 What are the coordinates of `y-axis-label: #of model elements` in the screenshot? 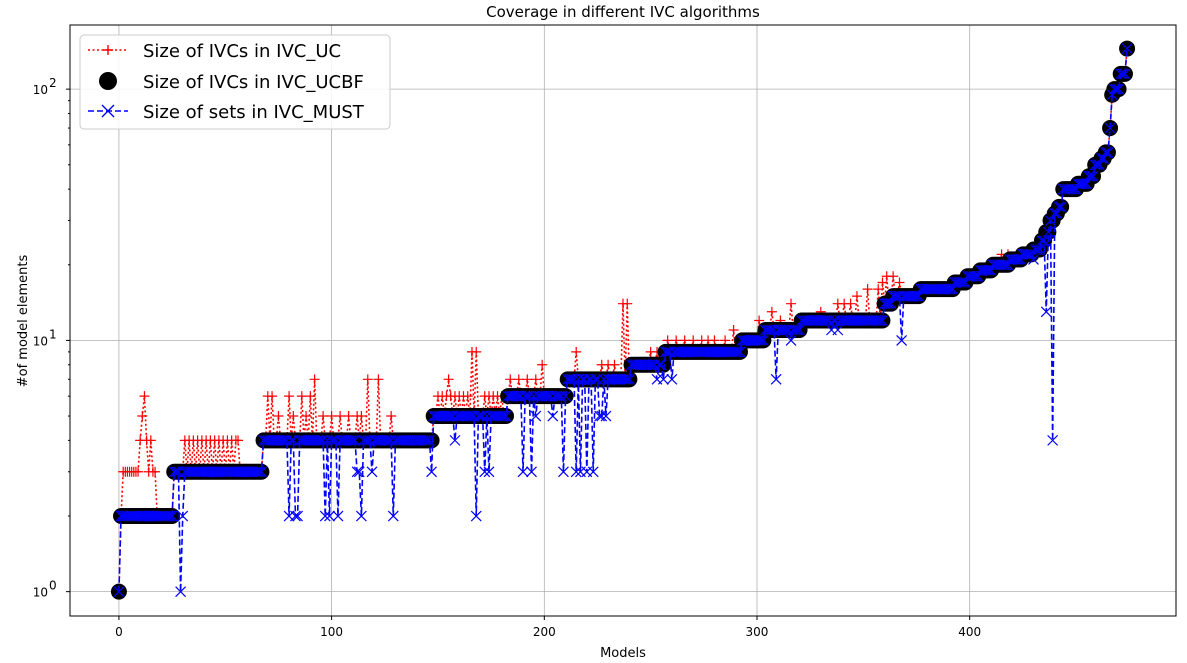 It's located at (23, 321).